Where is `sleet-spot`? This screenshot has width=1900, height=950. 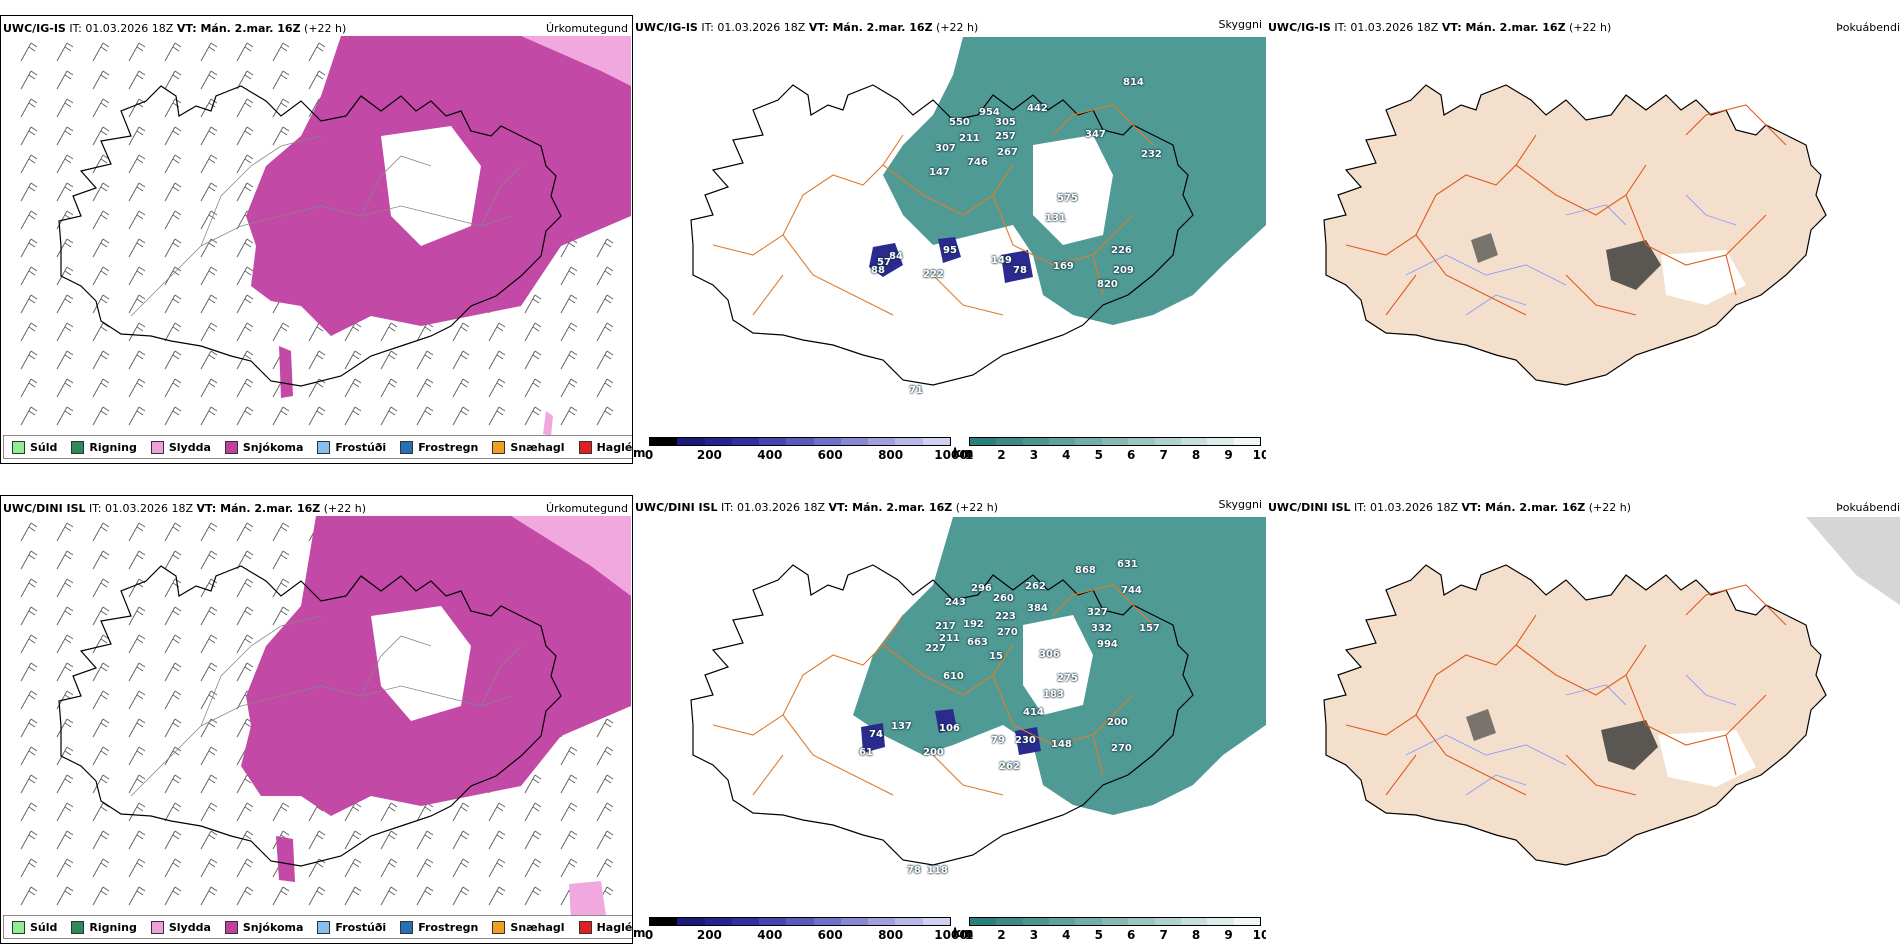
sleet-spot is located at coordinates (548, 423).